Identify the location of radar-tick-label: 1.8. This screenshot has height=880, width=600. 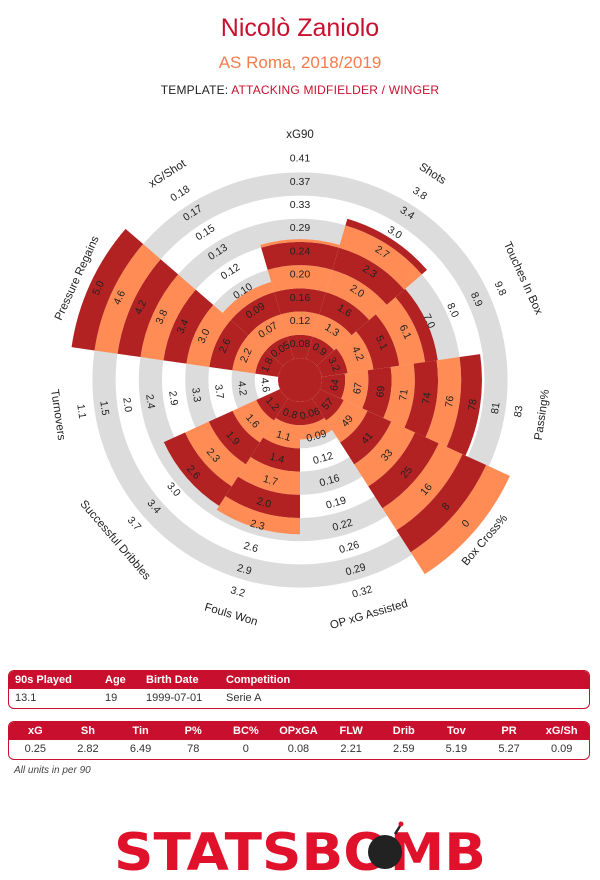
(267, 365).